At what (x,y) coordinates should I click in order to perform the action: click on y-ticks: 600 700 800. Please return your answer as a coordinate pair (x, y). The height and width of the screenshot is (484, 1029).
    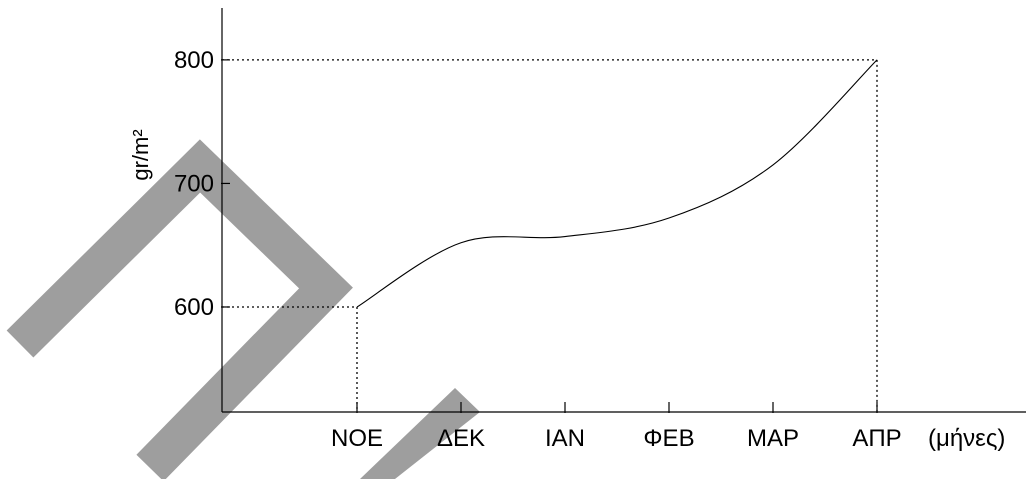
    Looking at the image, I should click on (202, 184).